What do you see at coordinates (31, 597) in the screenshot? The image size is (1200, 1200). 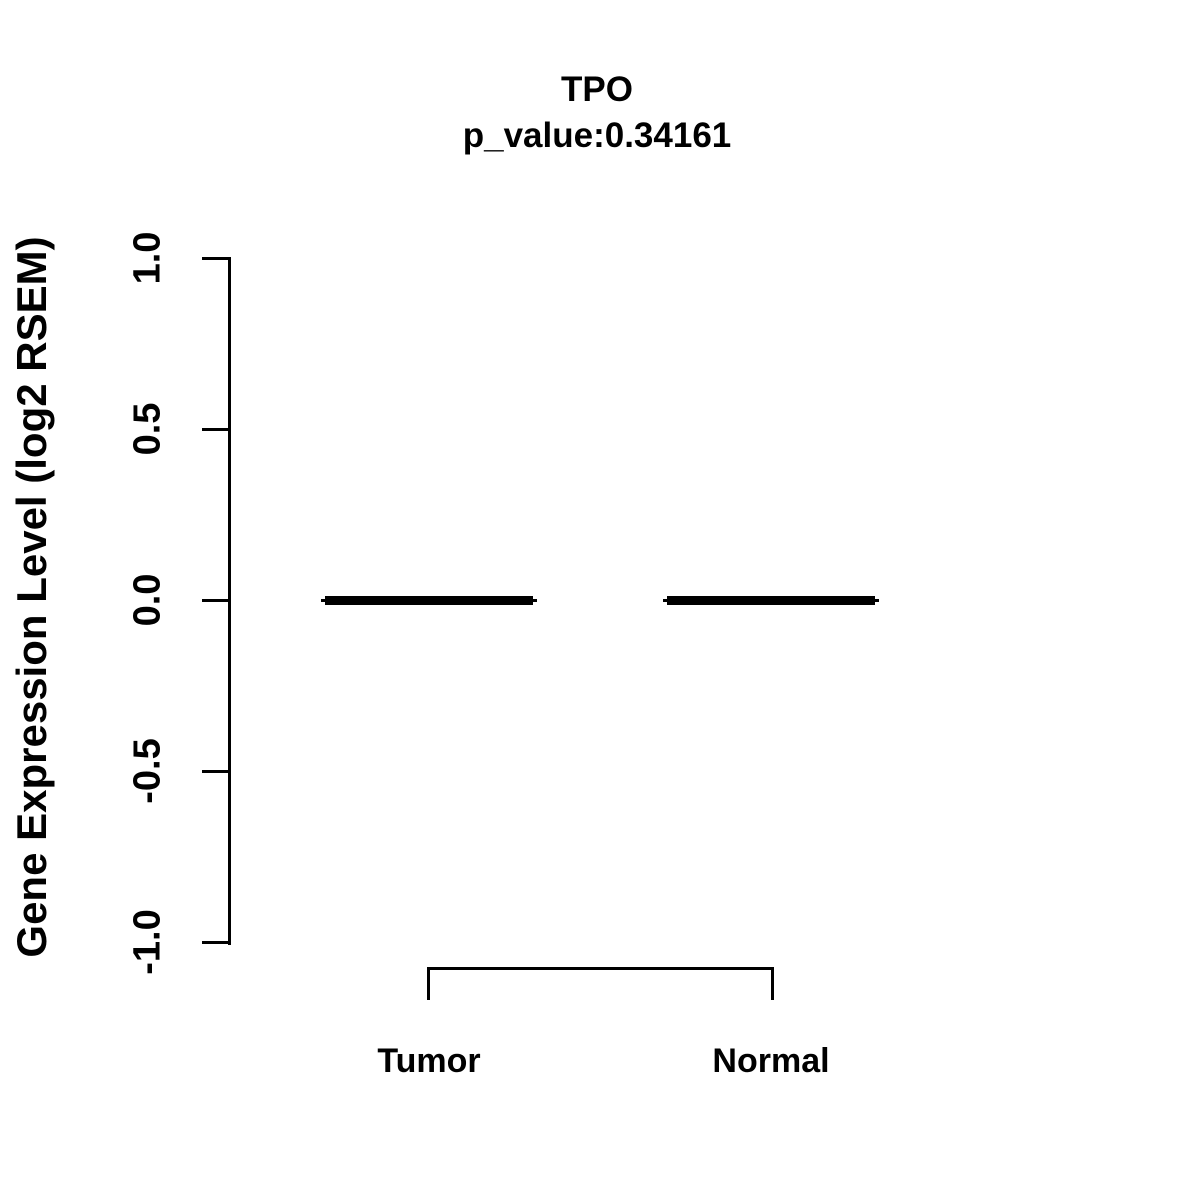 I see `y-axis-label: Gene Expression Level (log2 RSEM)` at bounding box center [31, 597].